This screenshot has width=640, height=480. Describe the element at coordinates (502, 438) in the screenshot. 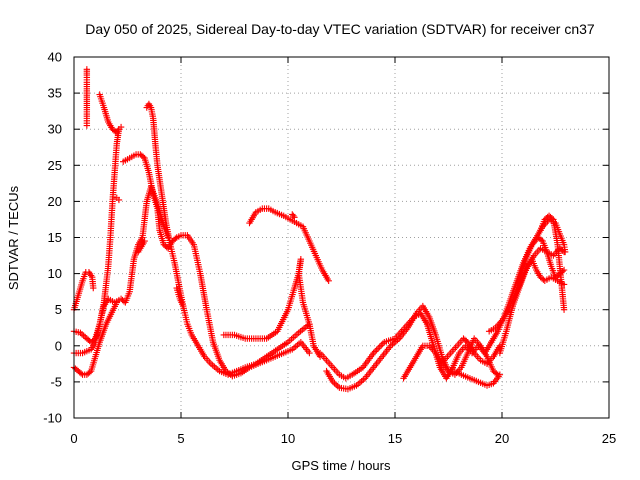

I see `x-tick-label: 20` at that location.